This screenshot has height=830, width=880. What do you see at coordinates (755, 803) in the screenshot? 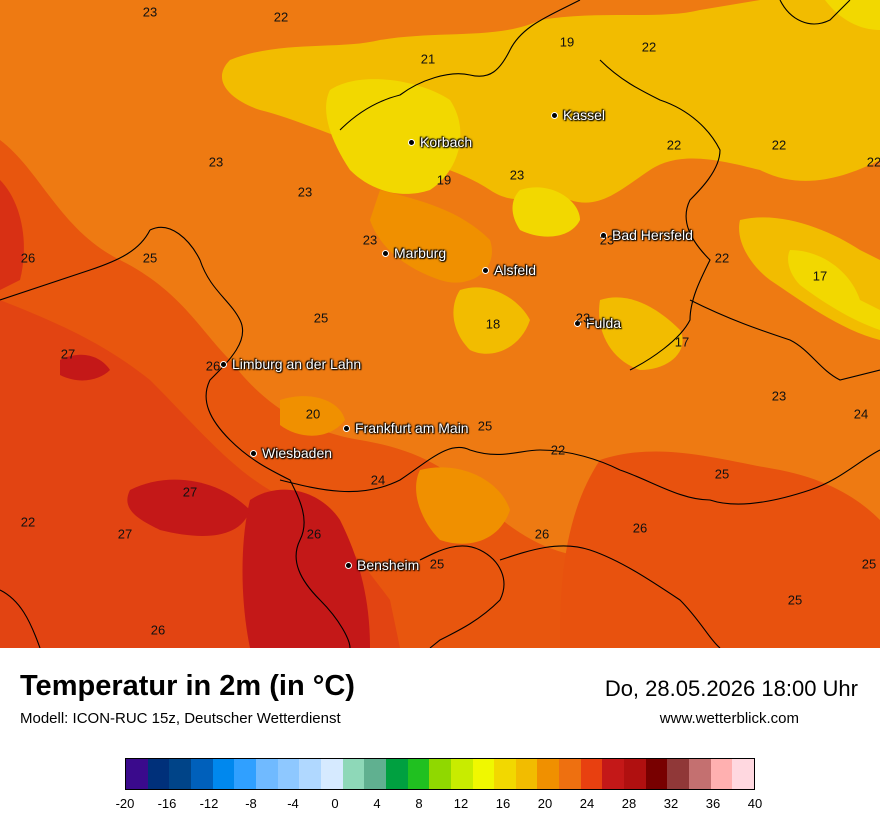
I see `legend-tick-label: 40` at bounding box center [755, 803].